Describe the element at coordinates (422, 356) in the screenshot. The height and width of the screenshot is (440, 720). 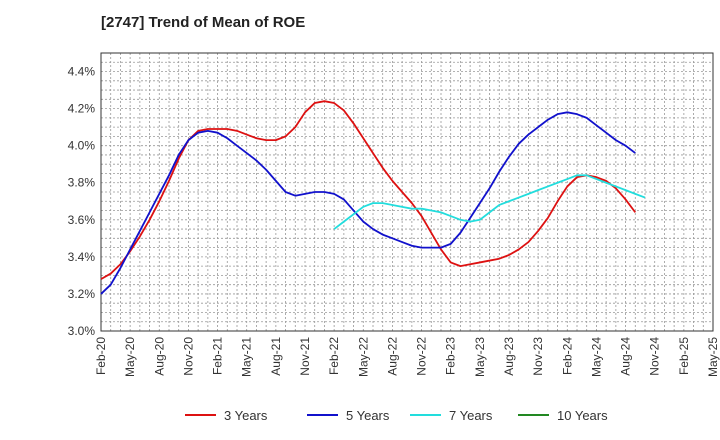
I see `x-tick-label: Nov-22` at that location.